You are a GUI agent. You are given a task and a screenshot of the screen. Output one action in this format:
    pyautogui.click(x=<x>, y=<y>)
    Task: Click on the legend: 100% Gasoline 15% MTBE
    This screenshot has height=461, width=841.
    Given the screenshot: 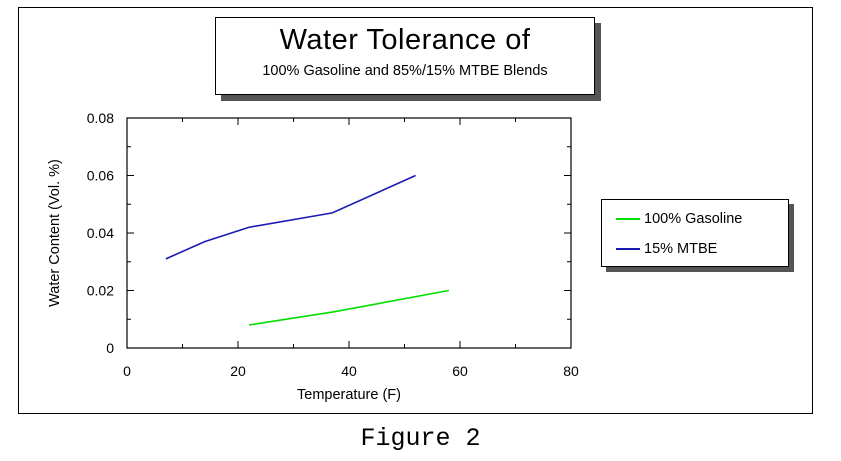 What is the action you would take?
    pyautogui.click(x=695, y=233)
    